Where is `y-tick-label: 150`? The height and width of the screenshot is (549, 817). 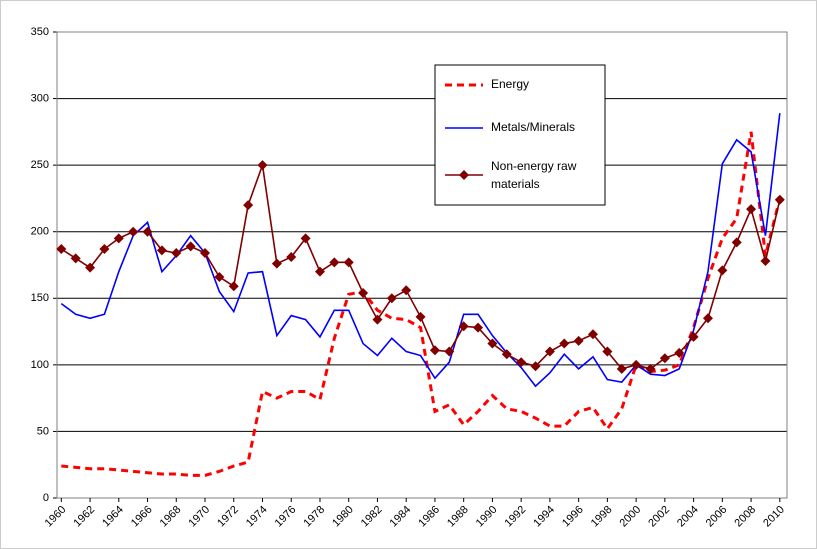
y-tick-label: 150 is located at coordinates (40, 298).